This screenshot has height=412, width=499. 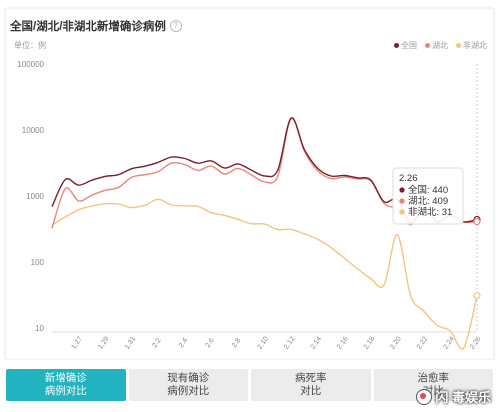 What do you see at coordinates (39, 328) in the screenshot?
I see `y-tick-label: 10` at bounding box center [39, 328].